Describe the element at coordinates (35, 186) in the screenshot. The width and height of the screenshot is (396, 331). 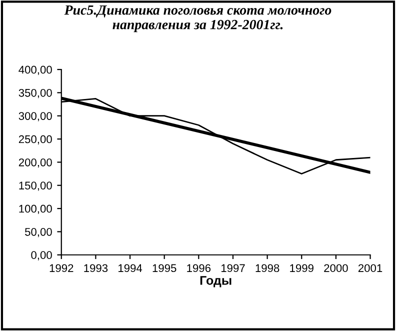
I see `y-tick-label: 150,00` at that location.